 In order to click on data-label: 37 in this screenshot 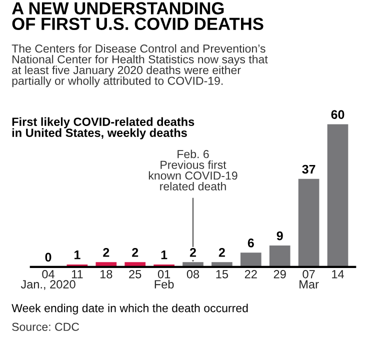, I will do `click(309, 169)`.